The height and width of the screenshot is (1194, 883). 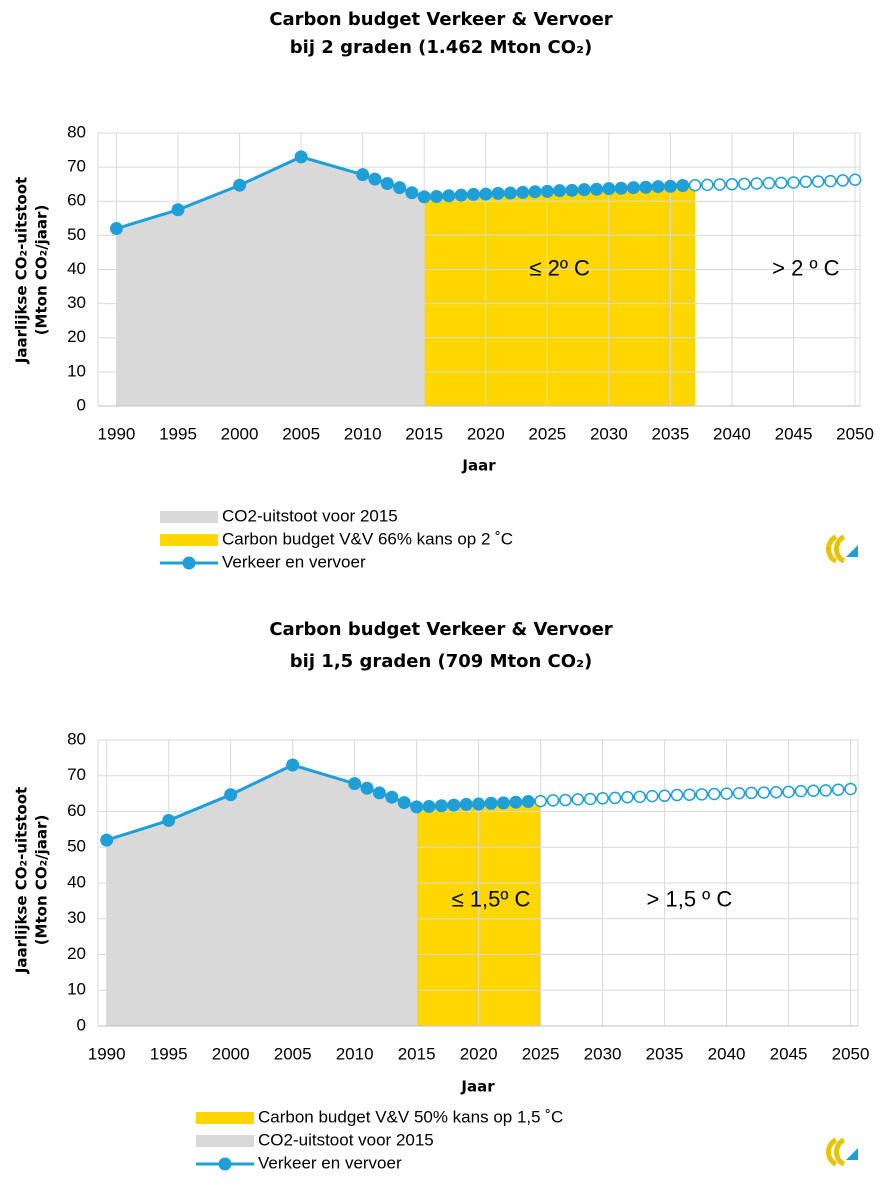 What do you see at coordinates (559, 267) in the screenshot?
I see `annotation: ≤ 2º C` at bounding box center [559, 267].